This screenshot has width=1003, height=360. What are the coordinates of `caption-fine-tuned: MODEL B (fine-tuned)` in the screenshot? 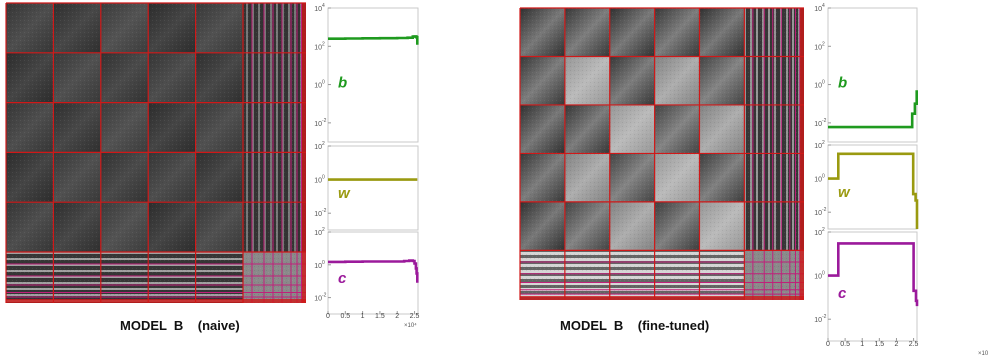 It's located at (635, 325).